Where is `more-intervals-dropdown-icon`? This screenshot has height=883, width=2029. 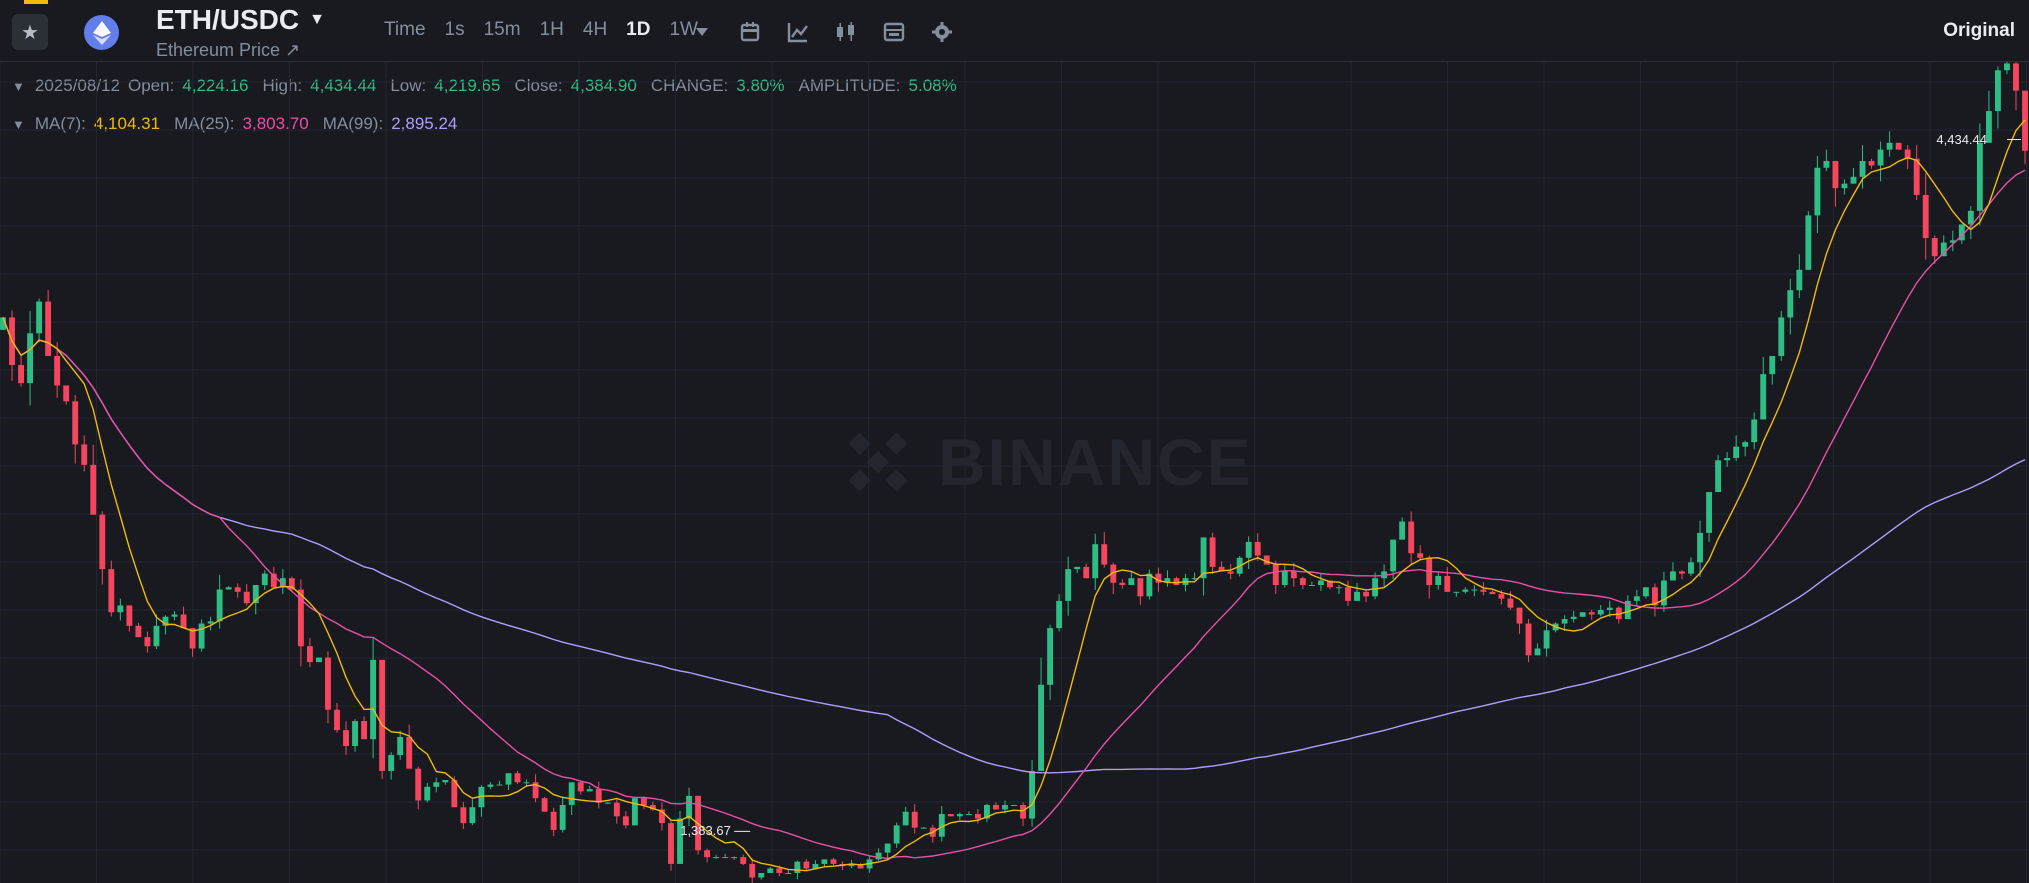 more-intervals-dropdown-icon is located at coordinates (702, 32).